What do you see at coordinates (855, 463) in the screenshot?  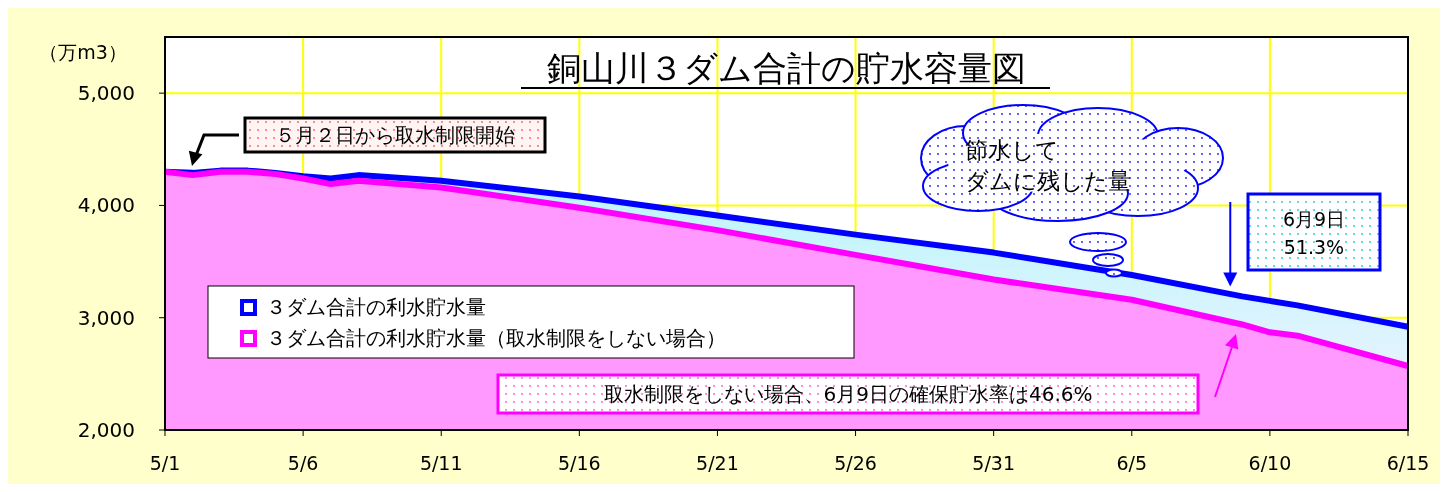 I see `x-tick-label: 5/26` at bounding box center [855, 463].